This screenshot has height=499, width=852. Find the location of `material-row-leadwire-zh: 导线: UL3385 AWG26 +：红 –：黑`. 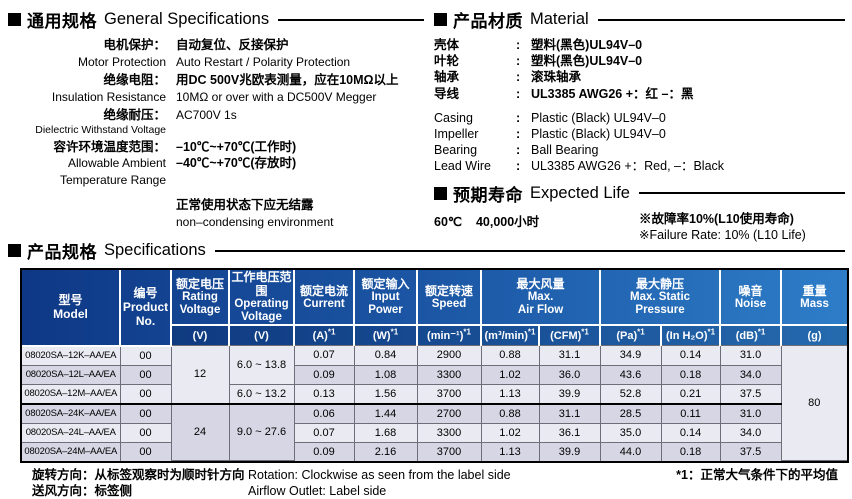

material-row-leadwire-zh: 导线: UL3385 AWG26 +：红 –：黑 is located at coordinates (564, 93).